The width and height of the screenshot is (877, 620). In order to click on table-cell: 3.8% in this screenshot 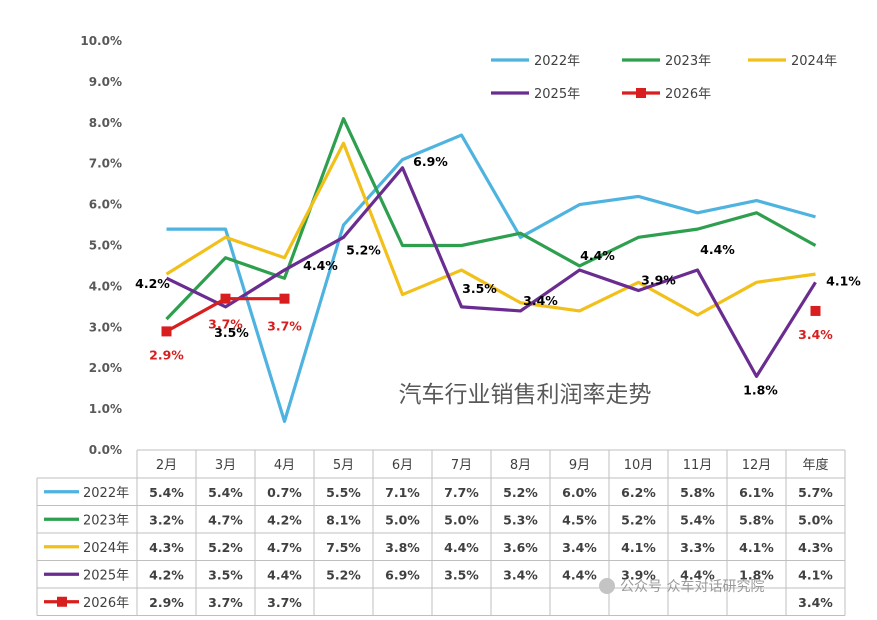, I will do `click(402, 547)`.